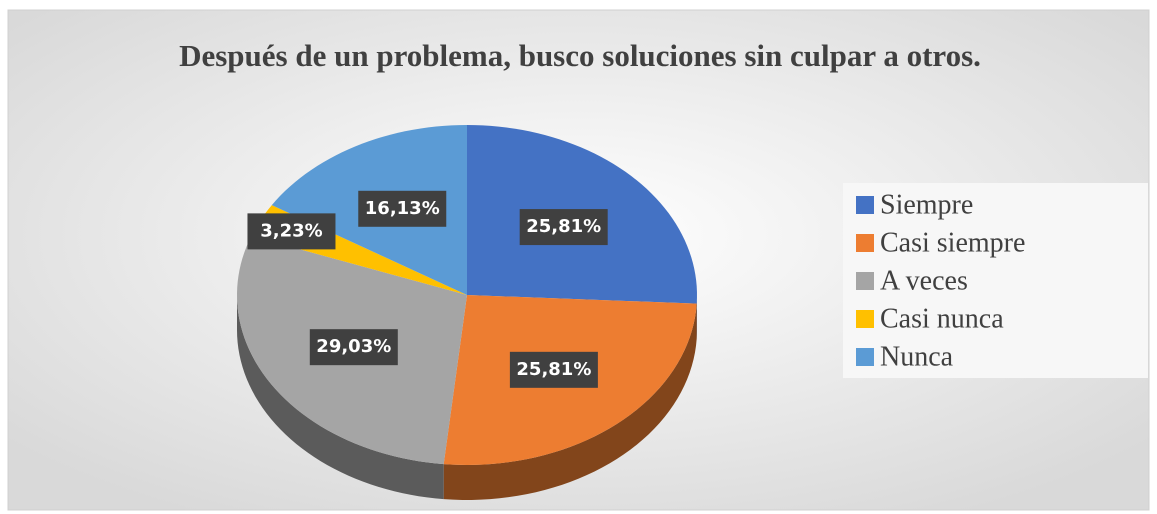  Describe the element at coordinates (926, 204) in the screenshot. I see `legend-label: Siempre` at that location.